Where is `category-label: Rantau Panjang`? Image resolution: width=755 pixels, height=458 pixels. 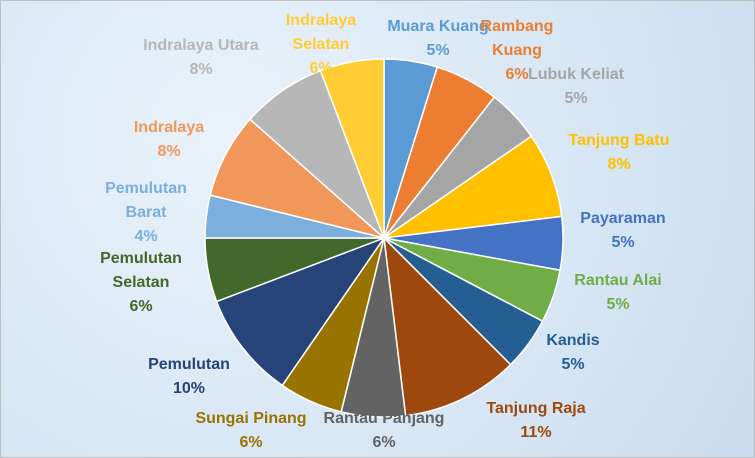
category-label: Rantau Panjang is located at coordinates (384, 418).